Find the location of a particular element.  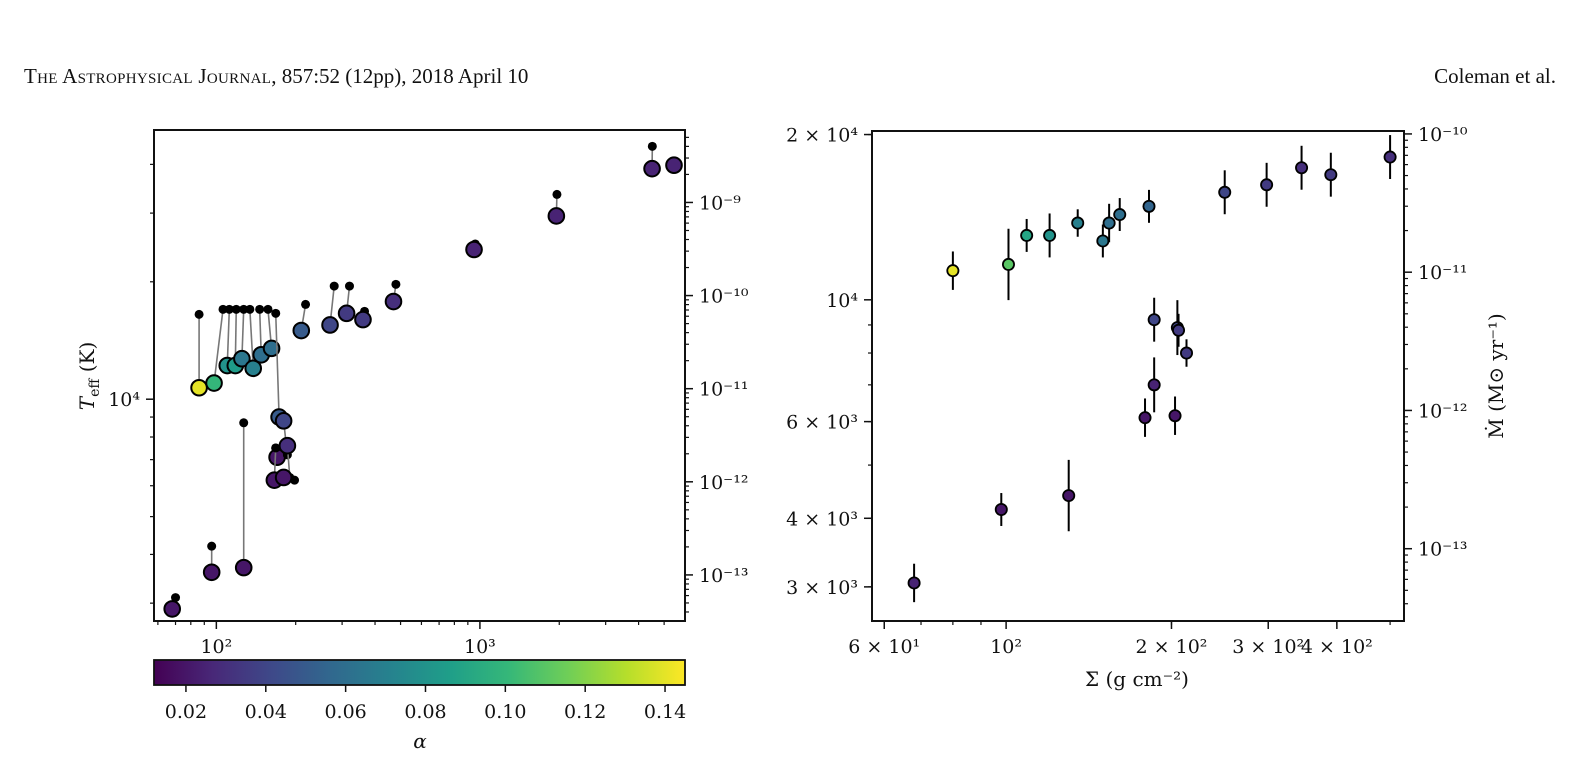

x-tick-label: 6 × 10¹ is located at coordinates (884, 647).